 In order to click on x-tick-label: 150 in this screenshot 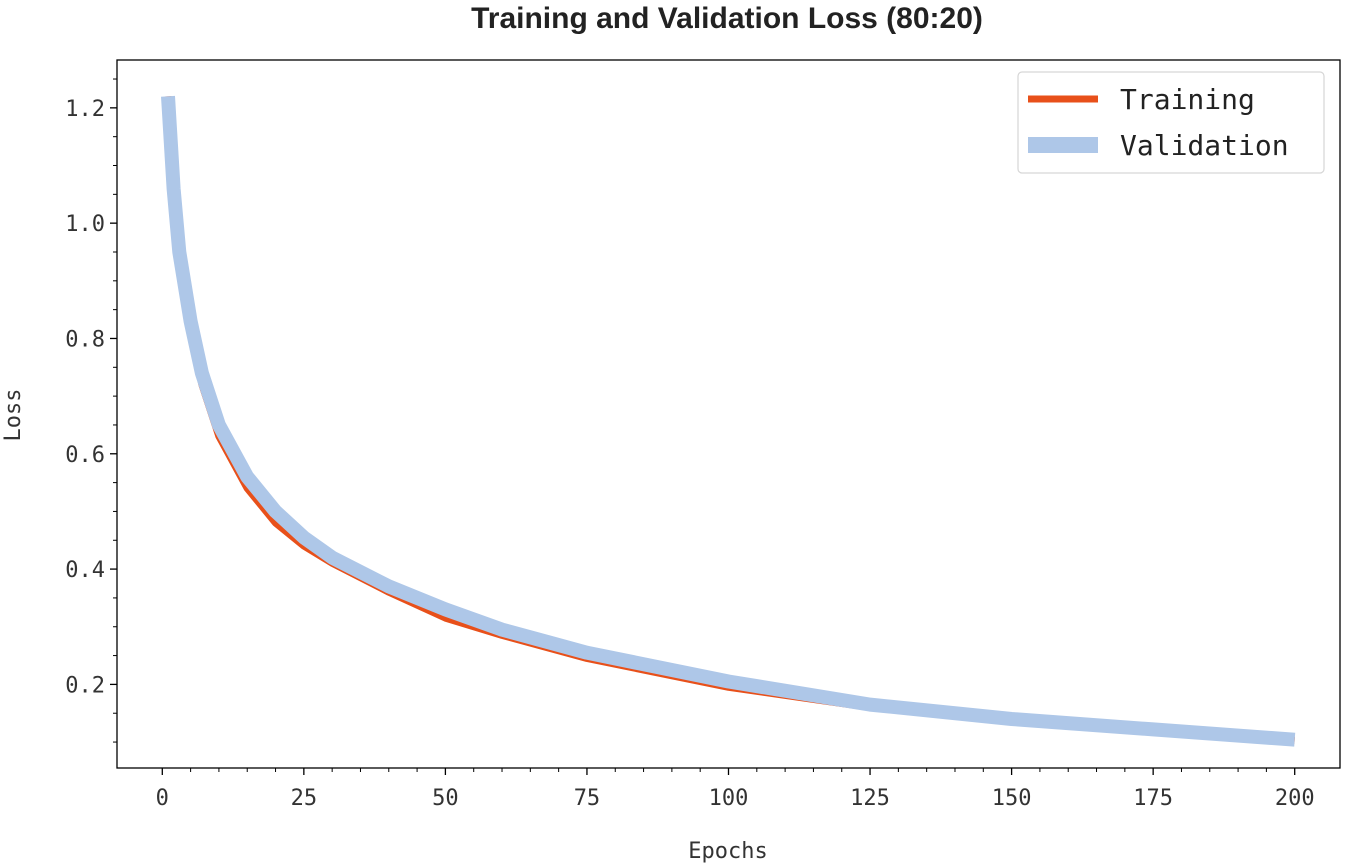, I will do `click(1012, 798)`.